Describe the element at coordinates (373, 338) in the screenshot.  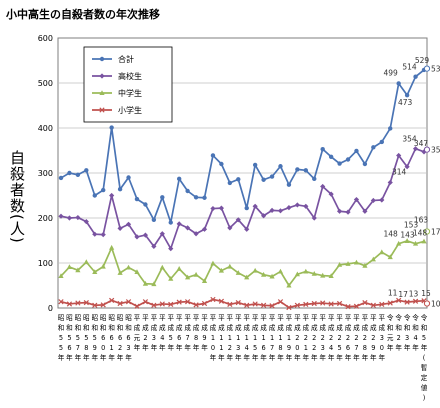
I see `x-tick-label: 平成 2 9 年` at that location.